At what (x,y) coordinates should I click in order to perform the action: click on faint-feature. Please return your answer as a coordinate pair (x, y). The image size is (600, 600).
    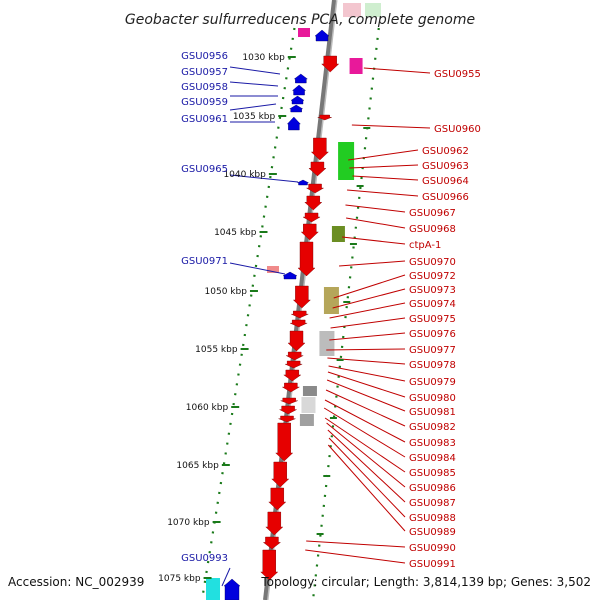
    Looking at the image, I should click on (352, 10).